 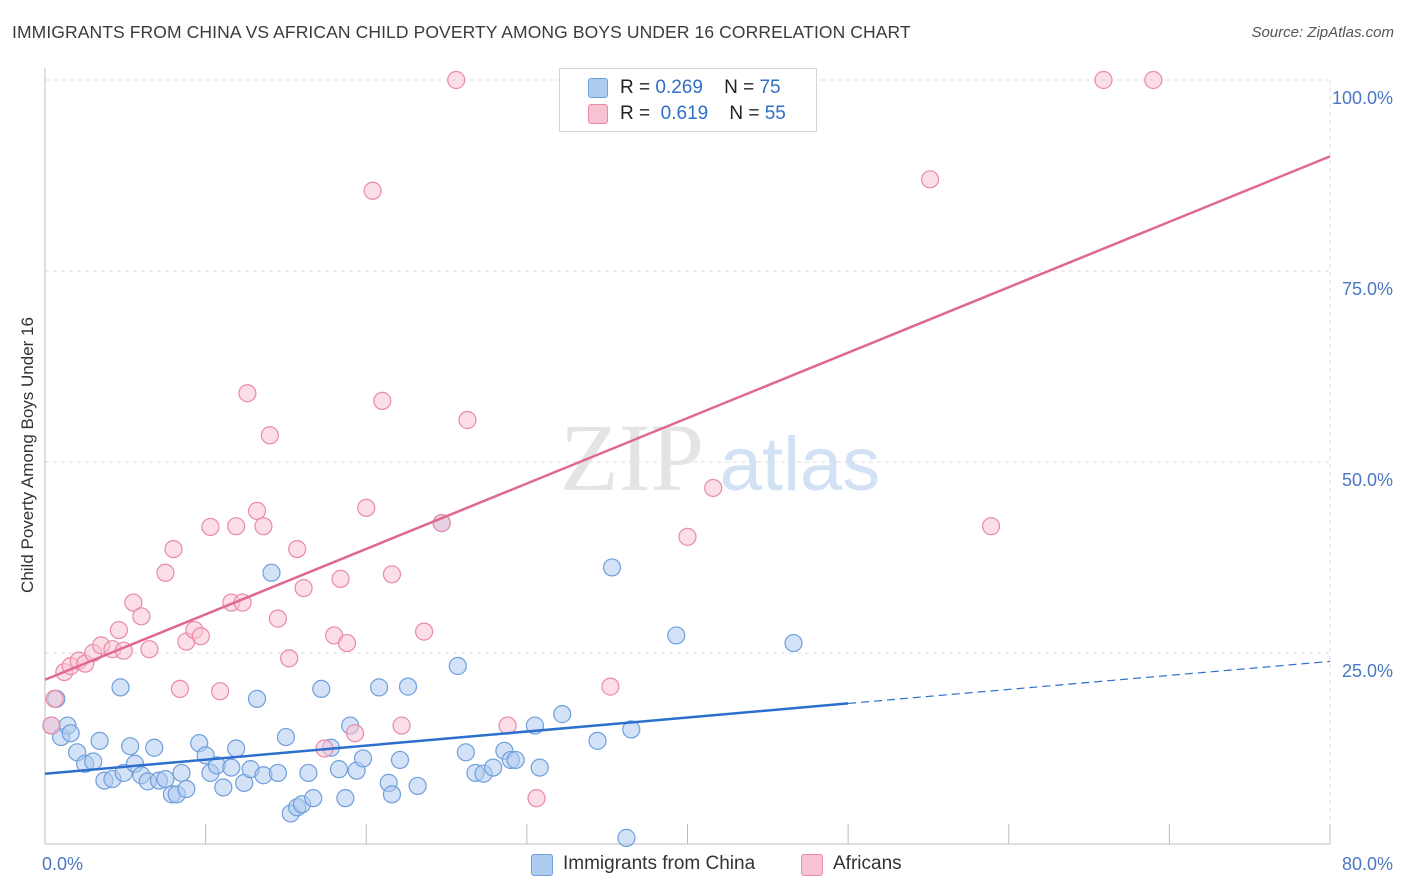 I want to click on x-tick-label: 0.0%, so click(x=62, y=864).